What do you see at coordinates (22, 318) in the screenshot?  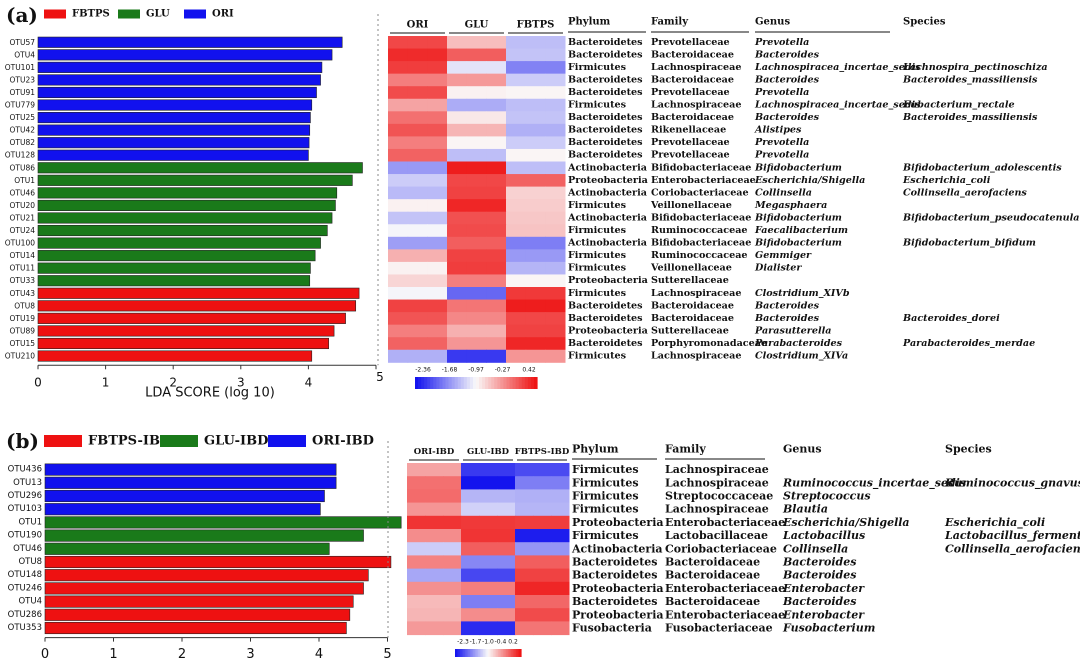 I see `panel-a-otu-label-otu19: OTU19` at bounding box center [22, 318].